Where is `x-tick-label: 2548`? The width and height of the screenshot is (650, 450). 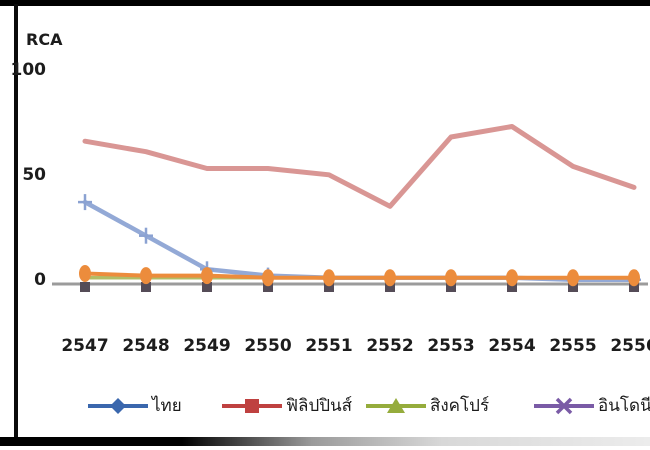
x-tick-label: 2548 is located at coordinates (145, 346).